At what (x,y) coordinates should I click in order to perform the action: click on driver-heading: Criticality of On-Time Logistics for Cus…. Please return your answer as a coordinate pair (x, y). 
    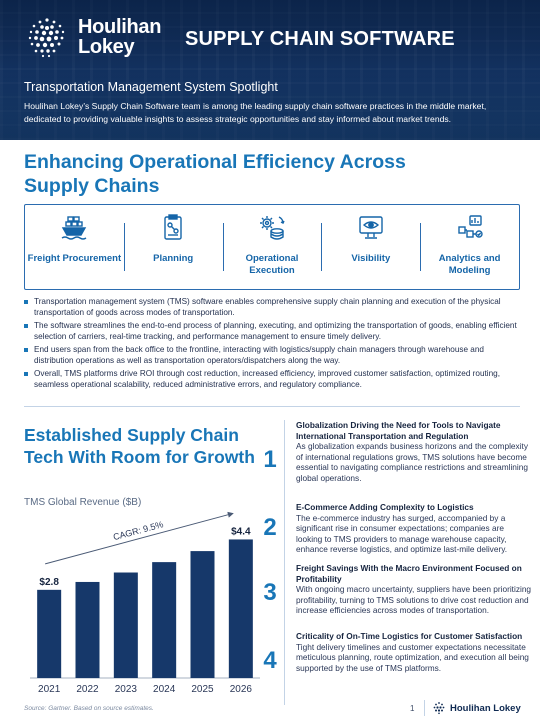
    Looking at the image, I should click on (409, 636).